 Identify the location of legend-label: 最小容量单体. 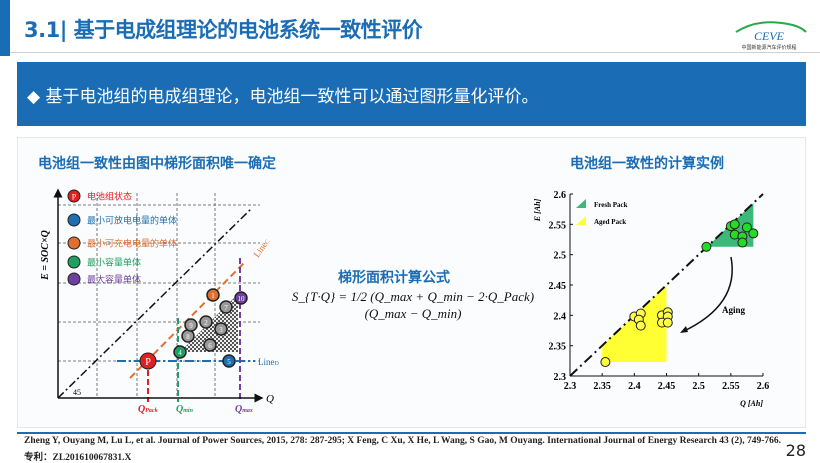
(114, 262).